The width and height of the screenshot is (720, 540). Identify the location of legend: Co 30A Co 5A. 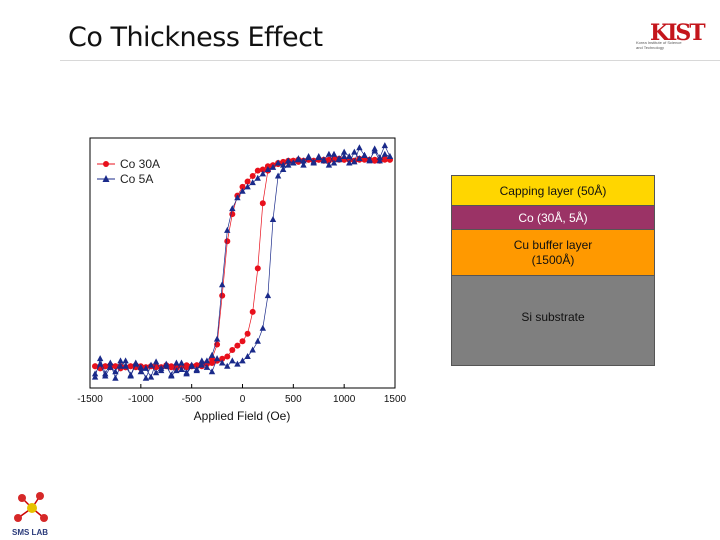
(128, 171).